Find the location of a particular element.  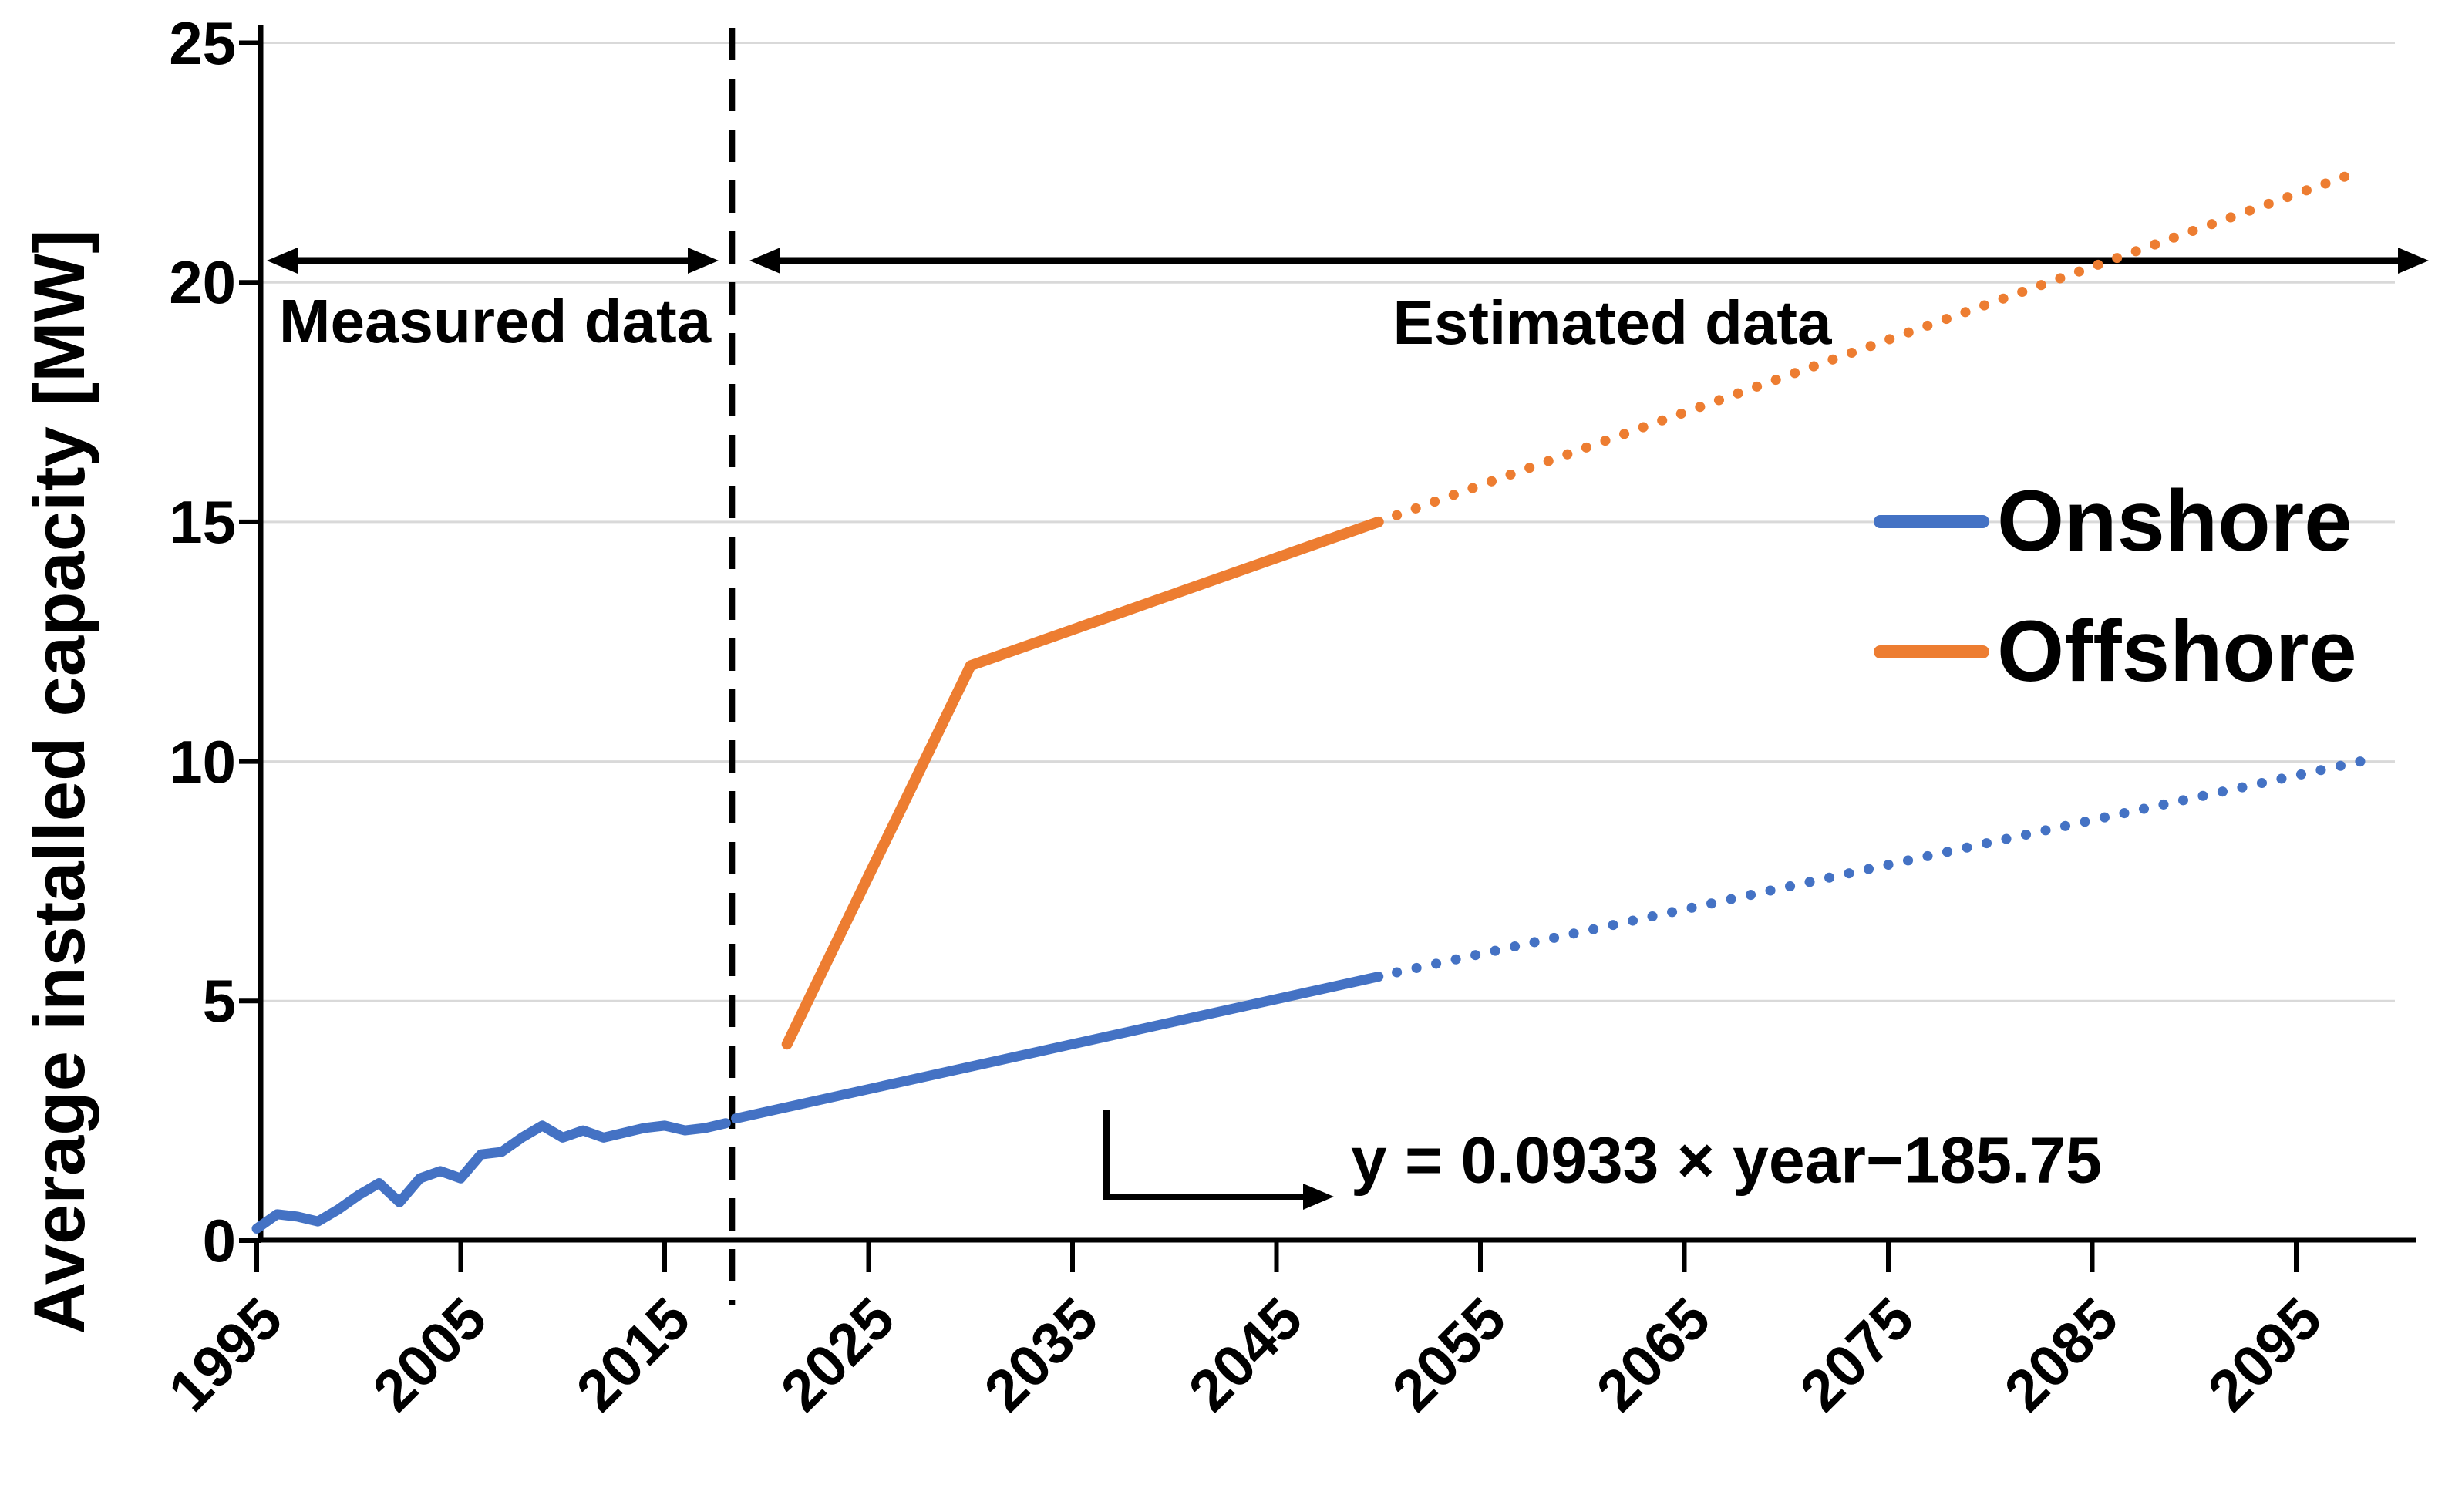

y-tick-label: 25 is located at coordinates (202, 42).